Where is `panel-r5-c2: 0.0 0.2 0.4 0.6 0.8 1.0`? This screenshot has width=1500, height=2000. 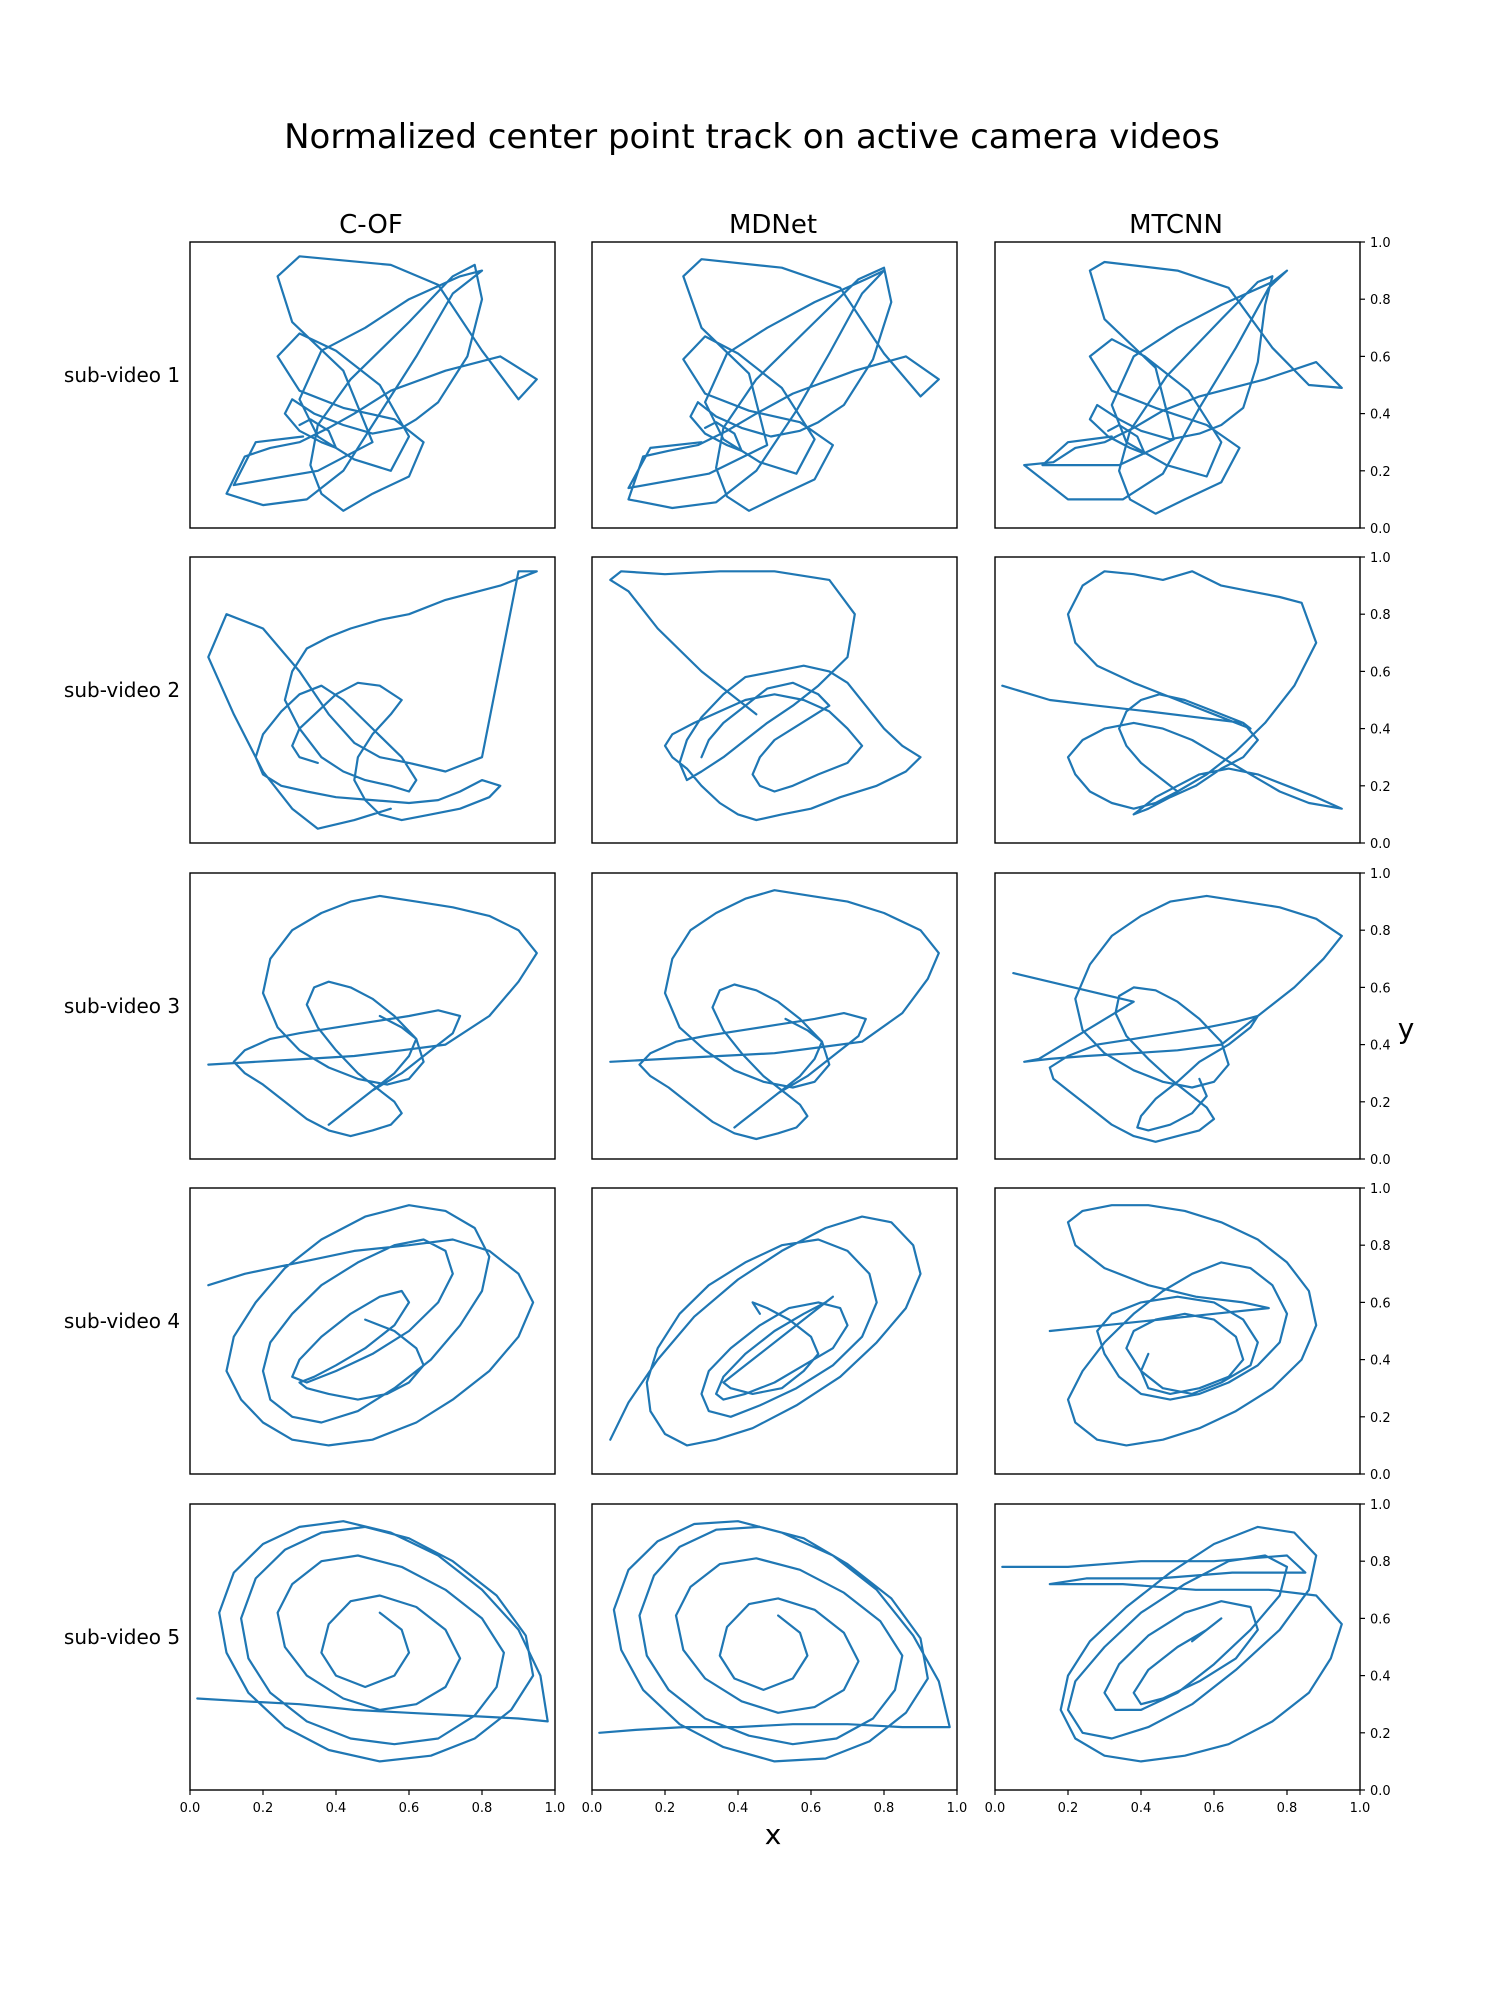 panel-r5-c2: 0.0 0.2 0.4 0.6 0.8 1.0 is located at coordinates (775, 1659).